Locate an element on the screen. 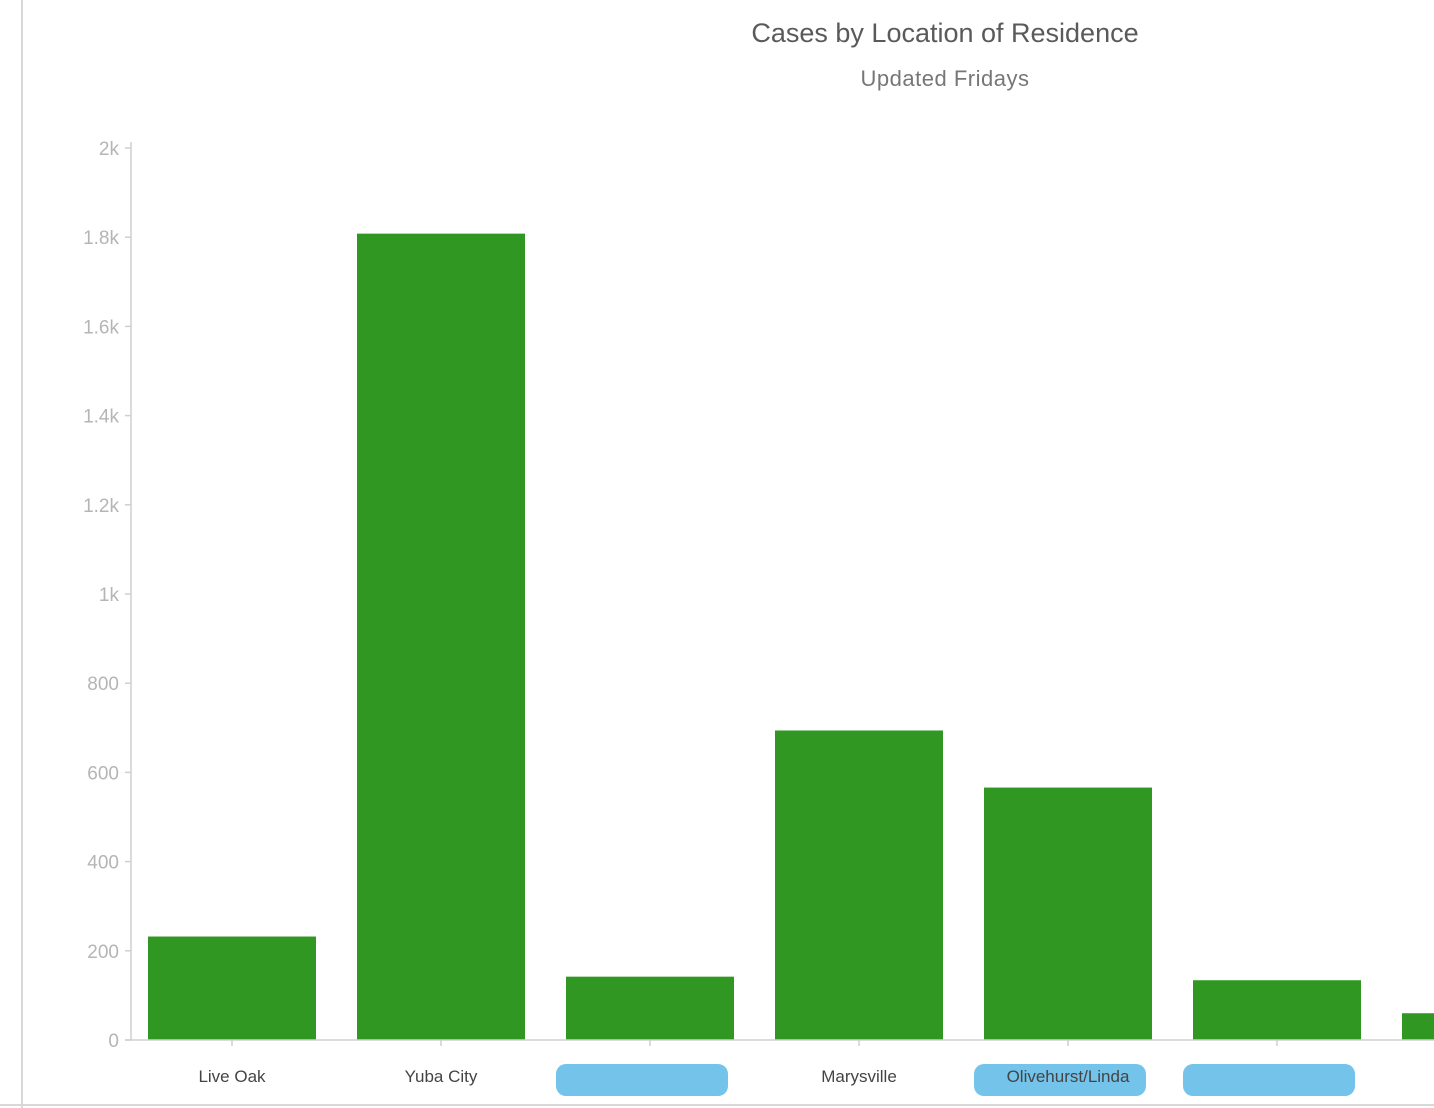  y-tick-label: 2k is located at coordinates (109, 149).